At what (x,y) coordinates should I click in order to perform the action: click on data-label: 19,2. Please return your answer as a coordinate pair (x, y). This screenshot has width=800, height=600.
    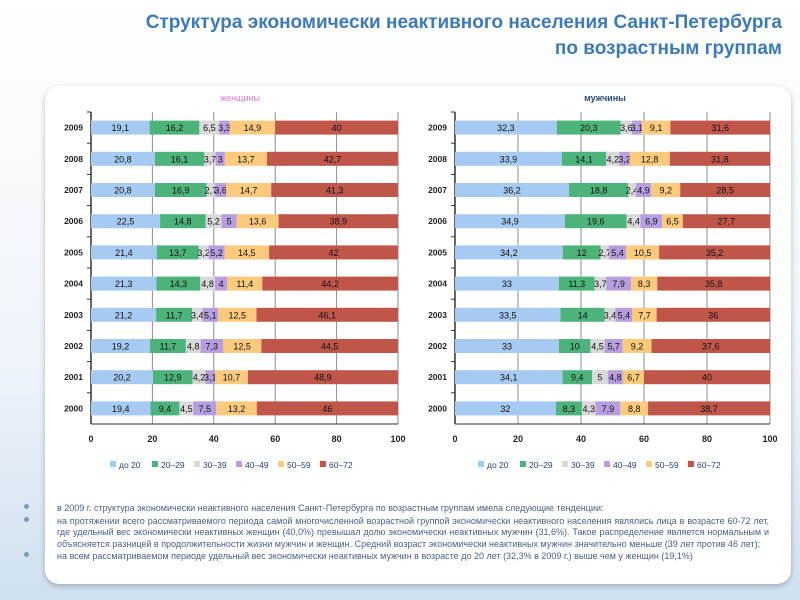
    Looking at the image, I should click on (121, 347).